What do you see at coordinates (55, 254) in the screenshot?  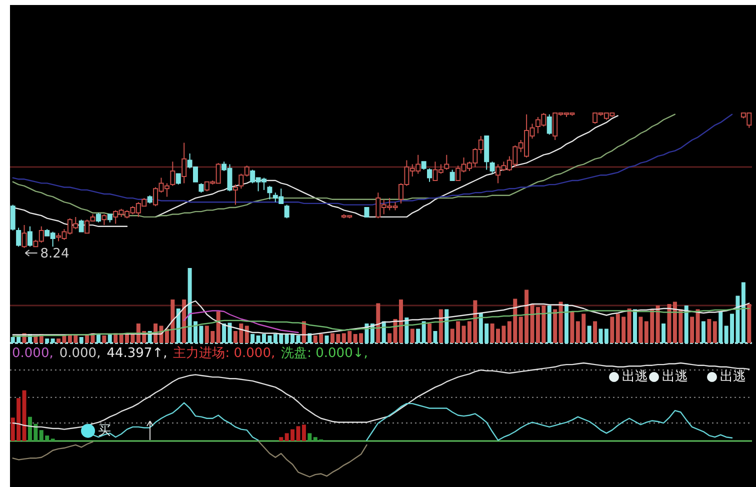 I see `annotation: 8.24` at bounding box center [55, 254].